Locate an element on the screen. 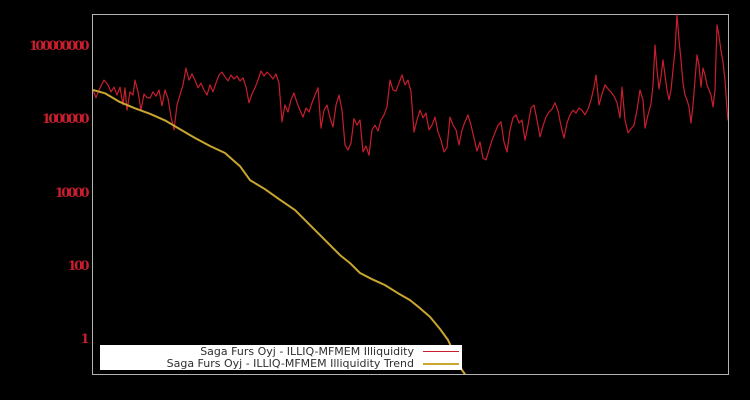  y-axis-tick-label: 1000000 is located at coordinates (65, 120).